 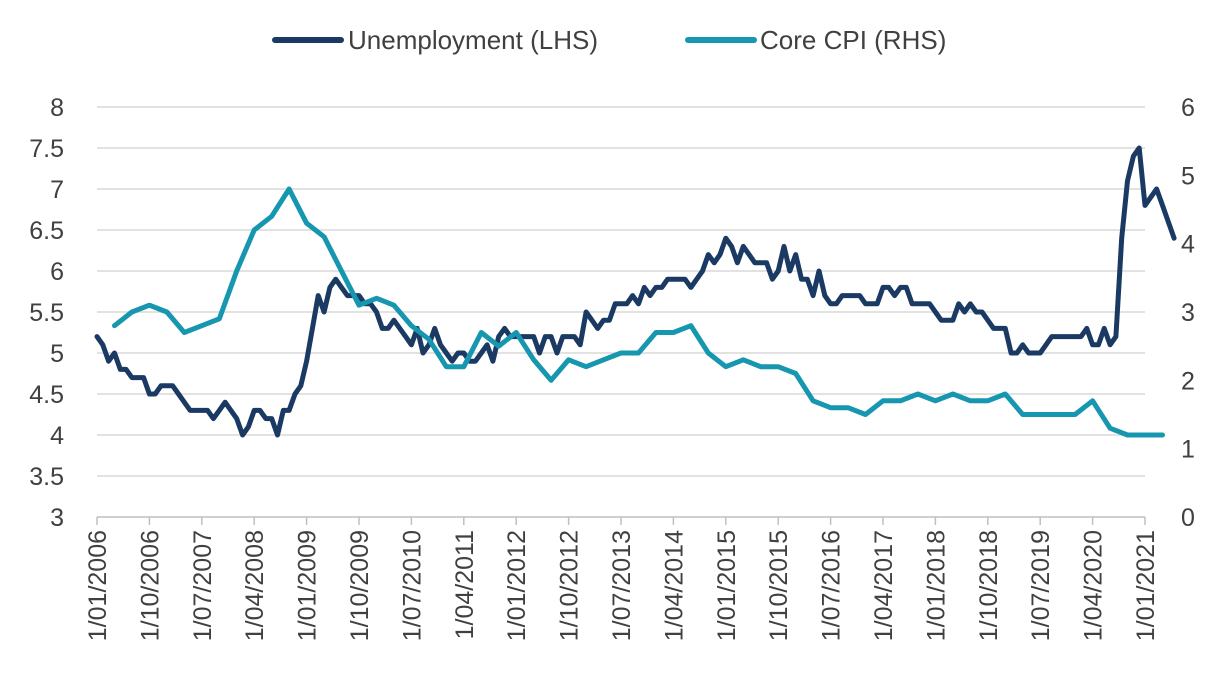 What do you see at coordinates (57, 108) in the screenshot?
I see `left-tick-label: 8` at bounding box center [57, 108].